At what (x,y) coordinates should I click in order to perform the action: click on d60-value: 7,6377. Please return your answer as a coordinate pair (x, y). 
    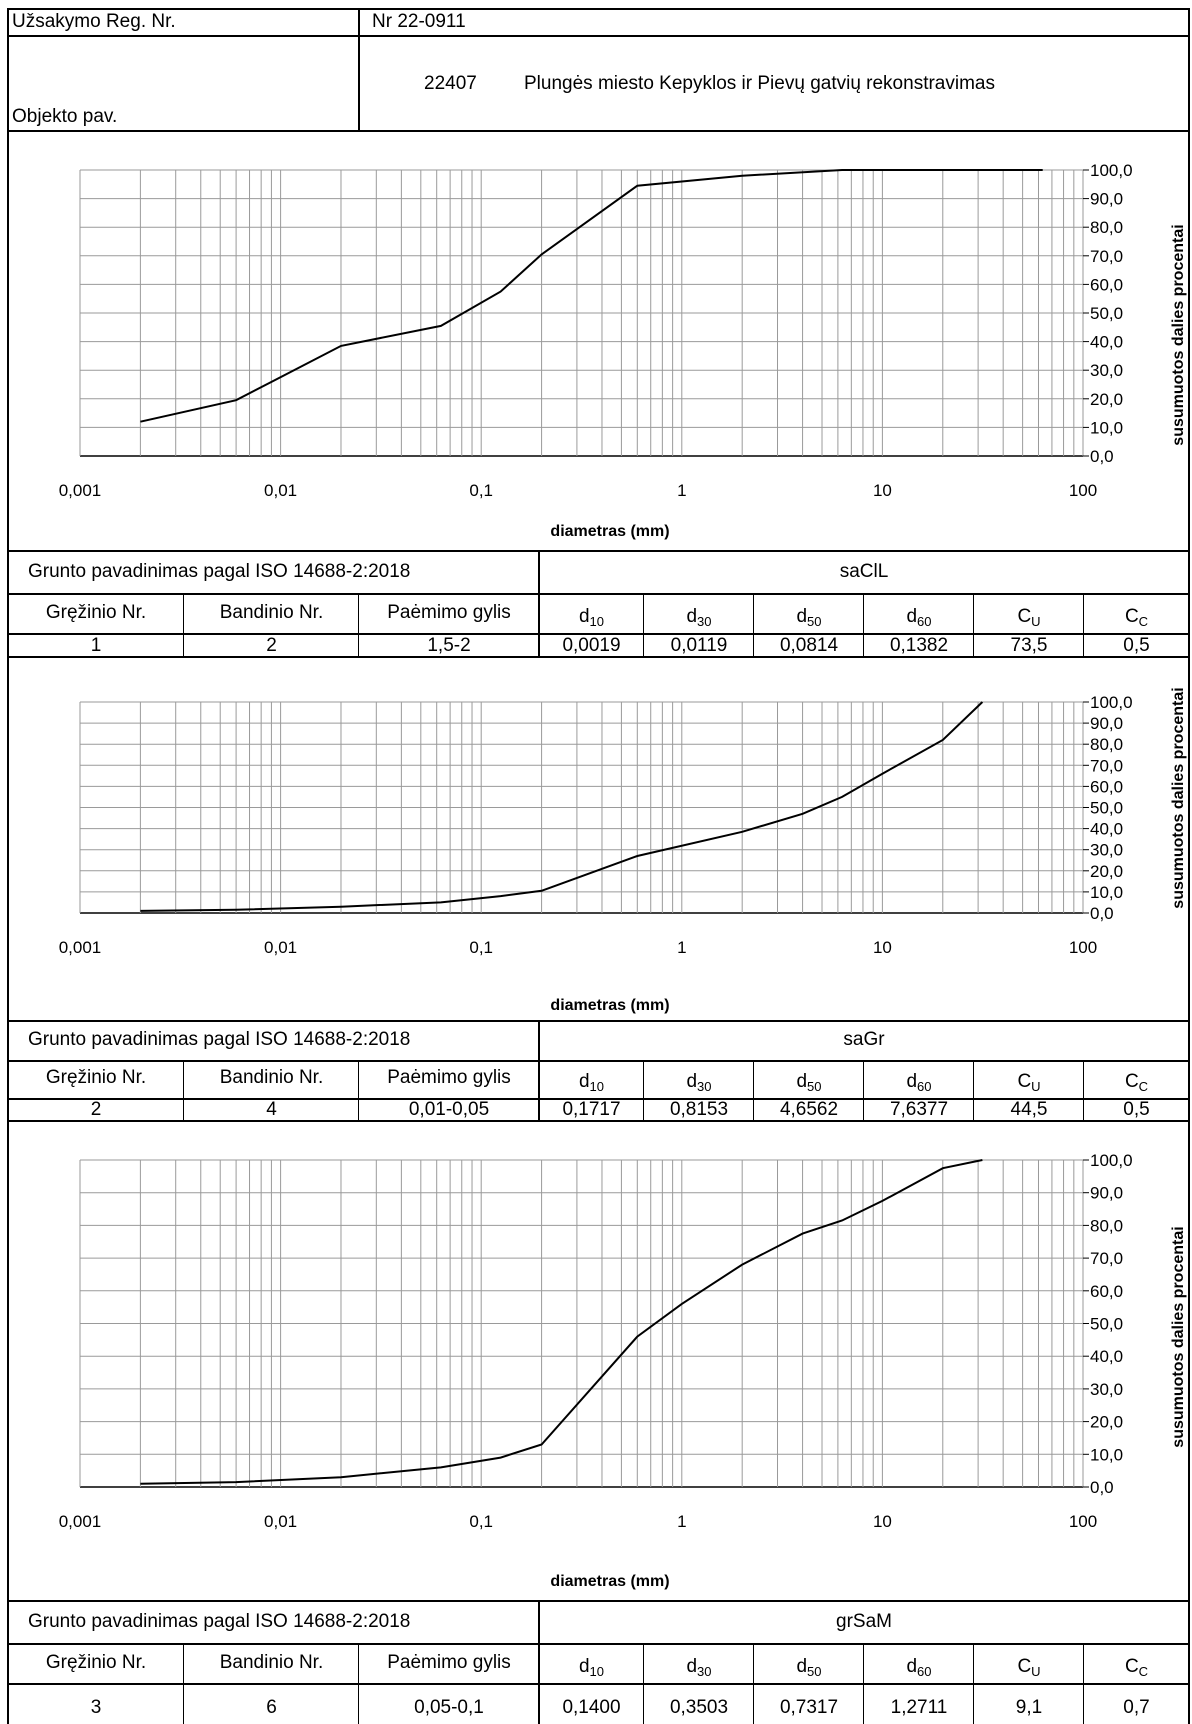
    Looking at the image, I should click on (919, 1109).